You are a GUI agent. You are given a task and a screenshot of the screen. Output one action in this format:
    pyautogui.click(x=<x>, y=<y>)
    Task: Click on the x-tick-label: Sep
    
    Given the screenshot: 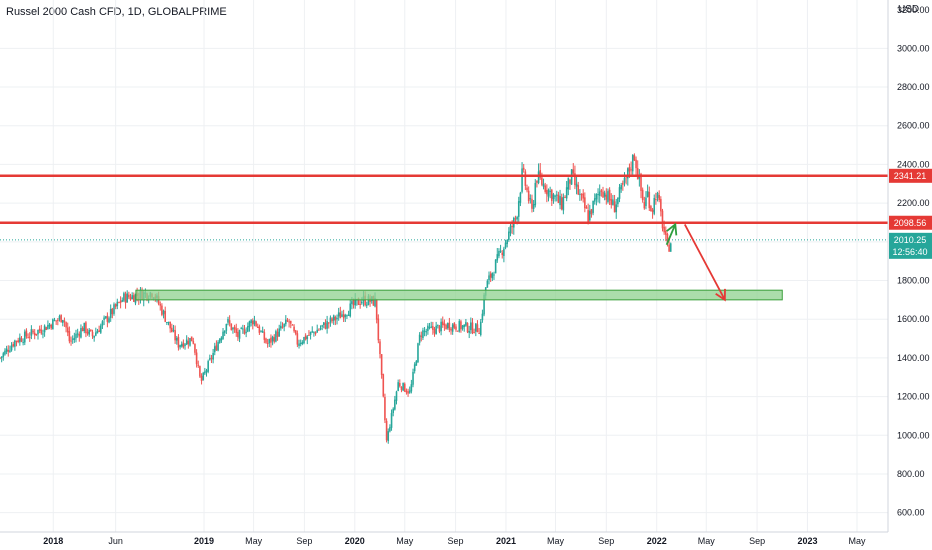 What is the action you would take?
    pyautogui.click(x=456, y=541)
    